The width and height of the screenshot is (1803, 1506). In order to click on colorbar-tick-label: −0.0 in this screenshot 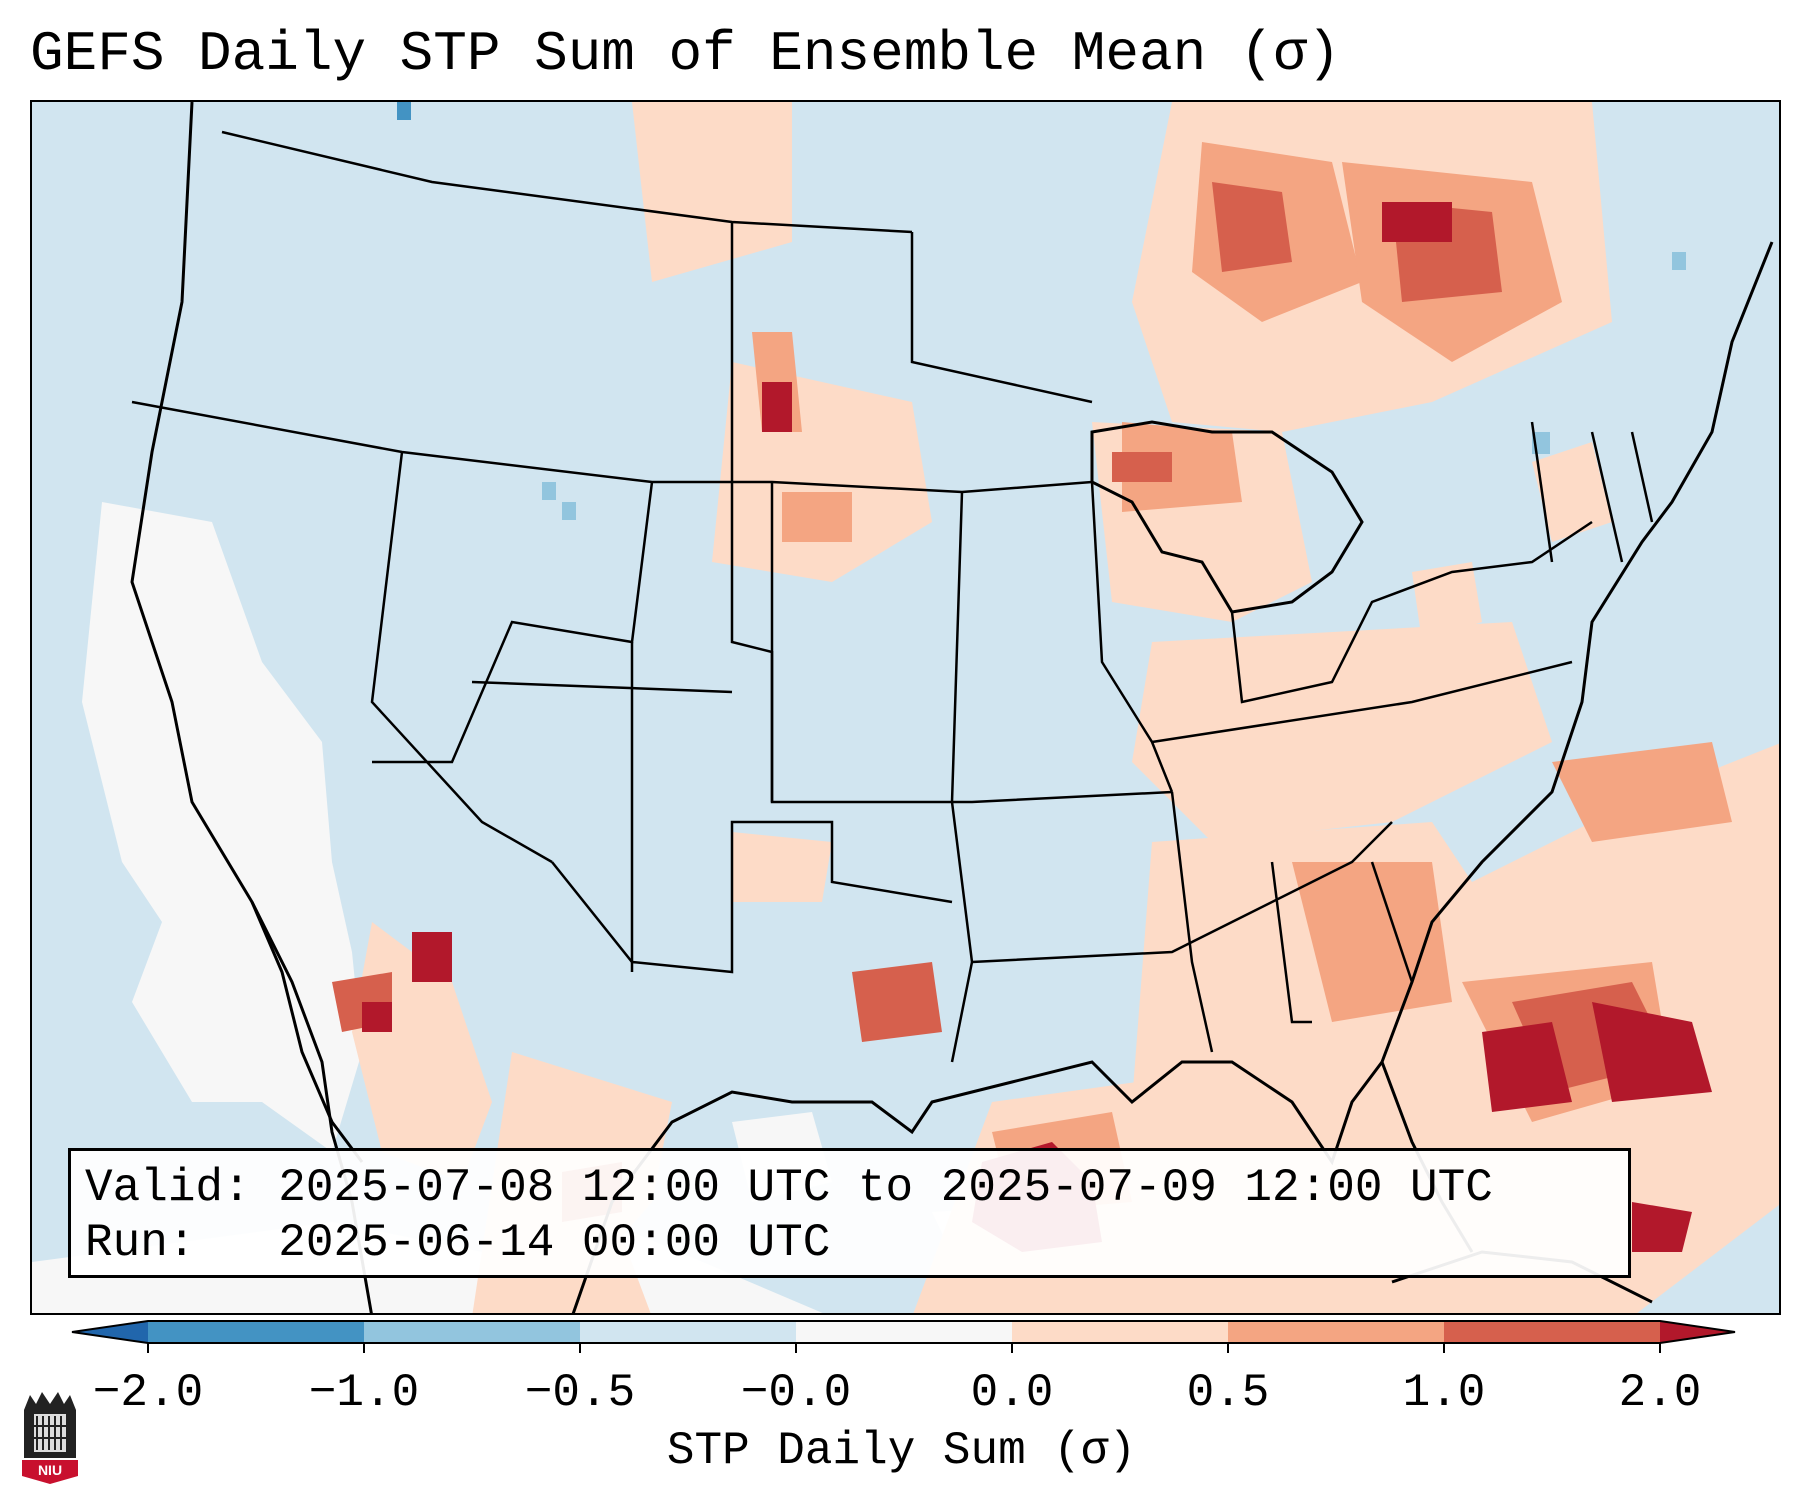, I will do `click(796, 1393)`.